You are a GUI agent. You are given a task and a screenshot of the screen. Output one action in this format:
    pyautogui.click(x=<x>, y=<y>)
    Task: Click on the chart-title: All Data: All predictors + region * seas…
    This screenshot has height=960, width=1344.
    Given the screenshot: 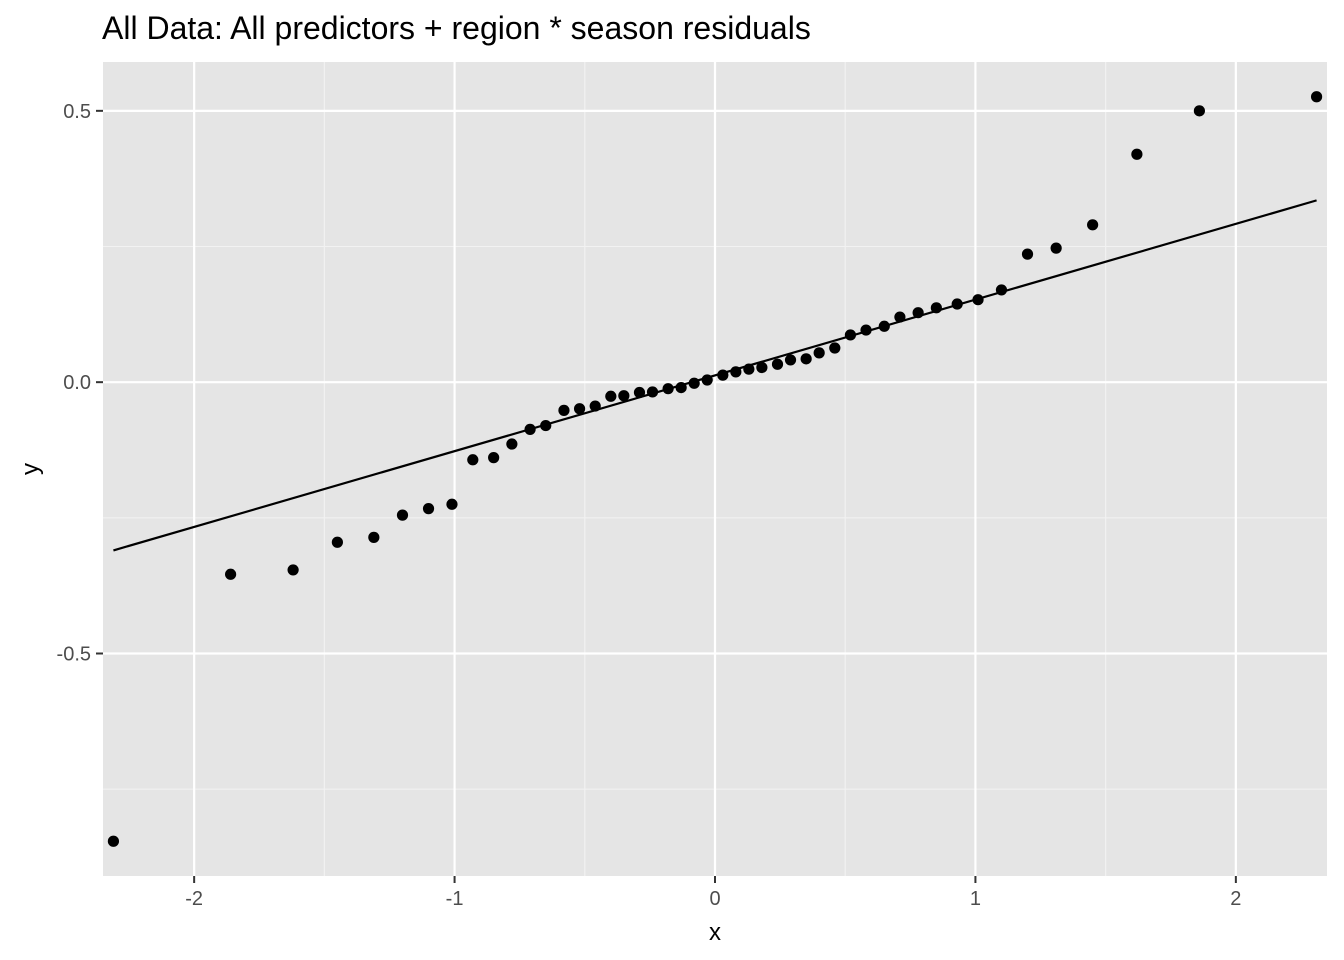 What is the action you would take?
    pyautogui.click(x=456, y=28)
    